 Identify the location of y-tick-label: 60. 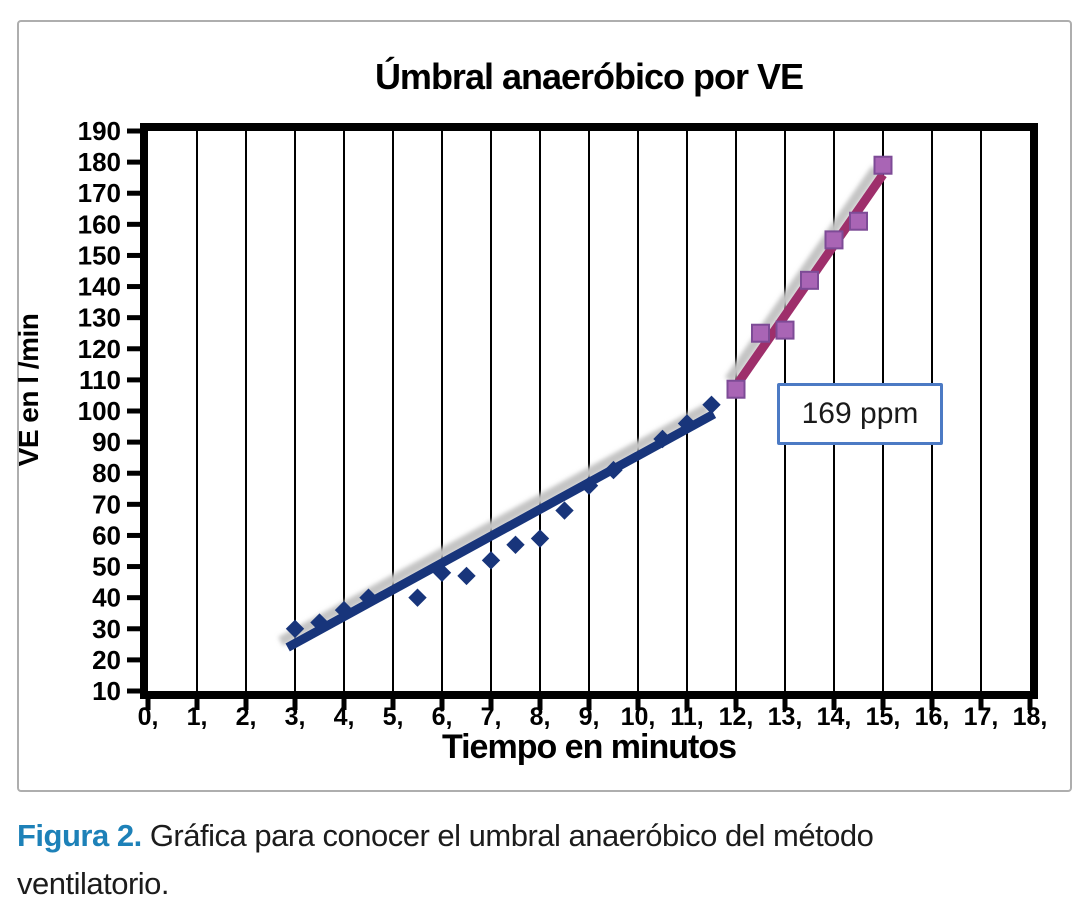
(106, 535).